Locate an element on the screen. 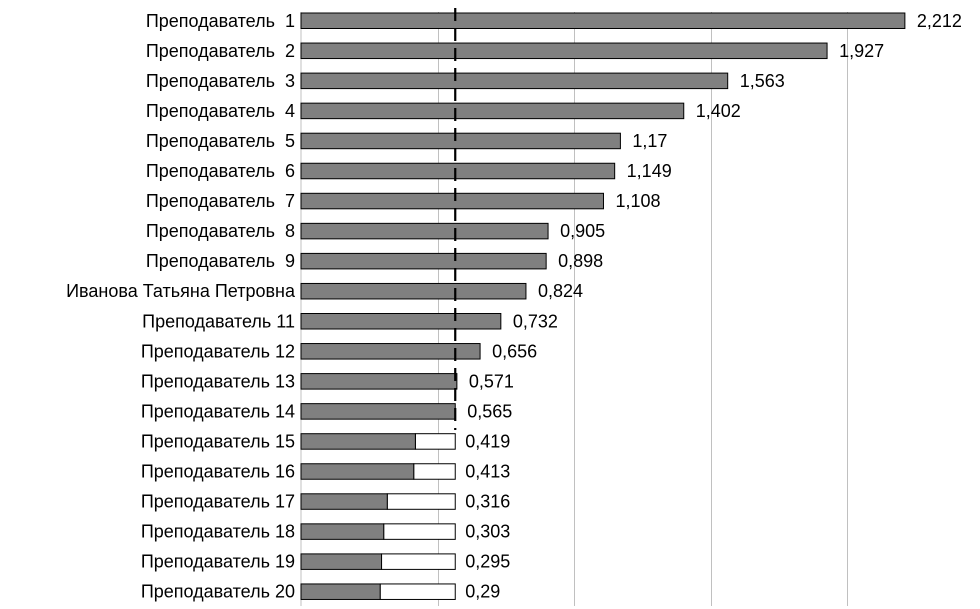 Image resolution: width=980 pixels, height=609 pixels. value-label-5: 1,17 is located at coordinates (649, 141).